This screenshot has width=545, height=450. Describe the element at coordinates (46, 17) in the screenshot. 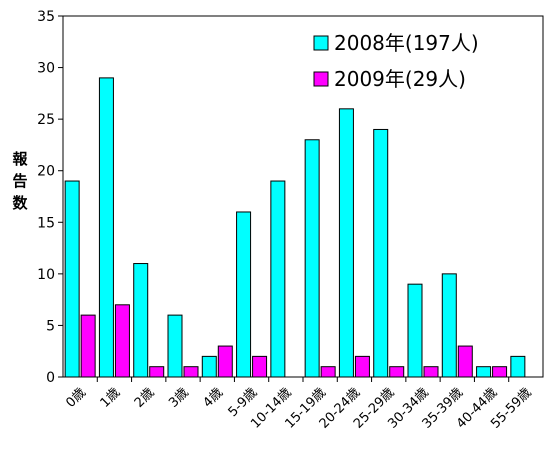

I see `y-tick-label: 35` at that location.